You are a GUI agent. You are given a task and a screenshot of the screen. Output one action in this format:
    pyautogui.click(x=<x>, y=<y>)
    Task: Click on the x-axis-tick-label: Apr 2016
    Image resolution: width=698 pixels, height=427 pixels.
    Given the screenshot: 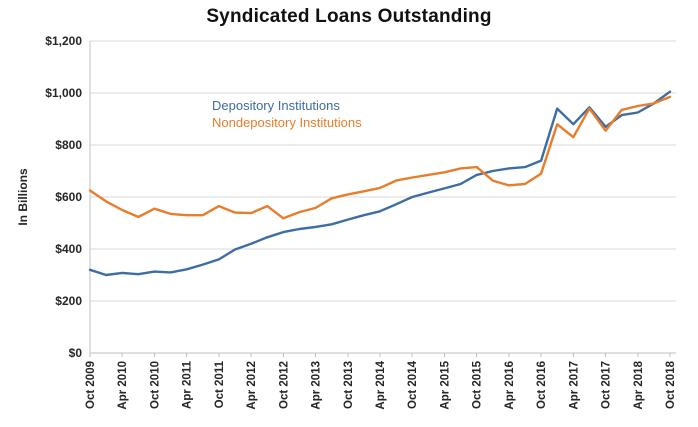 What is the action you would take?
    pyautogui.click(x=510, y=385)
    